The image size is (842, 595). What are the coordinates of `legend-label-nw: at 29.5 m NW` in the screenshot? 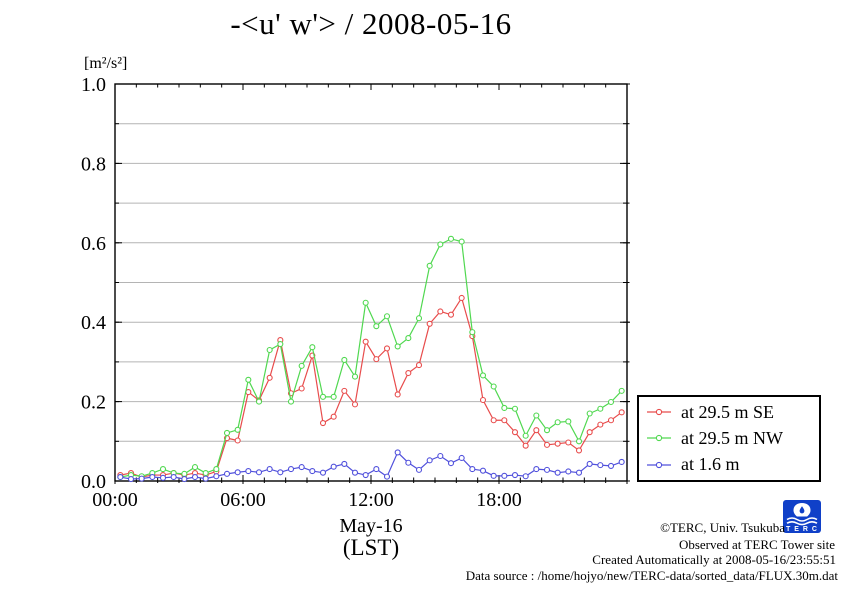 It's located at (732, 437).